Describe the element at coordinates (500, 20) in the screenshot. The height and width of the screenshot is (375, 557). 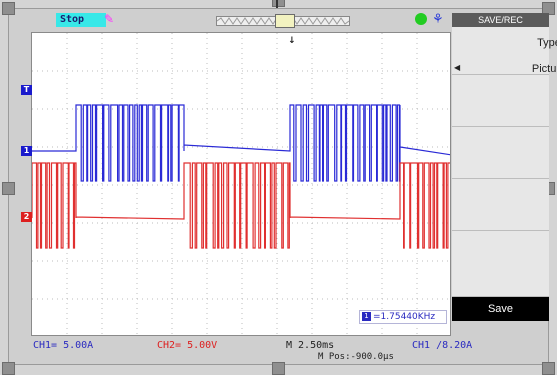
I see `menu-title: SAVE/REC` at that location.